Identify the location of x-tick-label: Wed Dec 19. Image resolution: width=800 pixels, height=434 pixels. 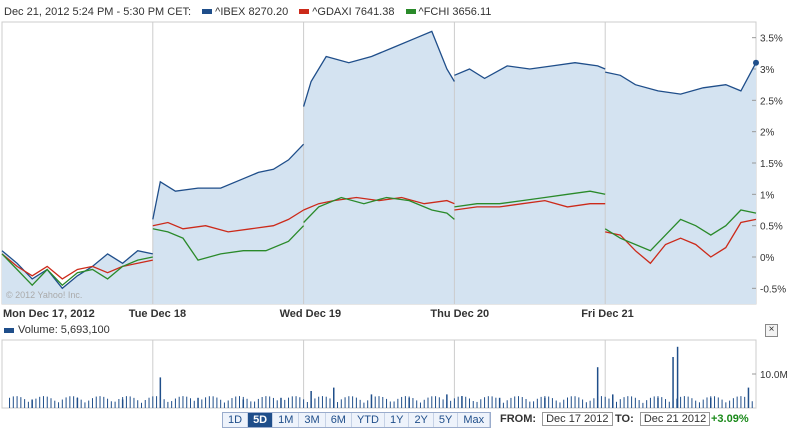
(311, 314).